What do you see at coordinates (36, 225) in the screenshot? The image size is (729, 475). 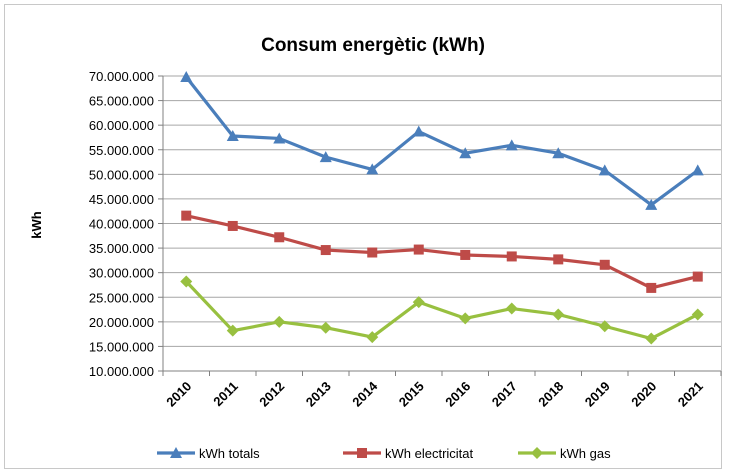 I see `y-axis-label: kWh` at bounding box center [36, 225].